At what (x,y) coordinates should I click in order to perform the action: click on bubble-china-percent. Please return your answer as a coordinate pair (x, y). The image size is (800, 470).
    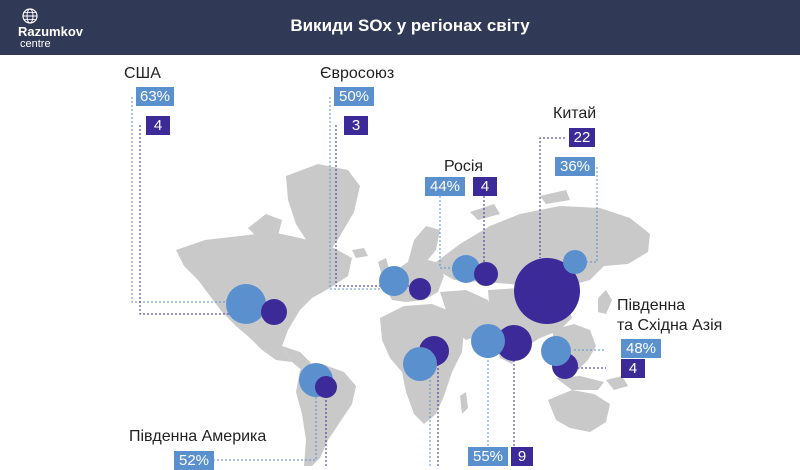
    Looking at the image, I should click on (575, 262).